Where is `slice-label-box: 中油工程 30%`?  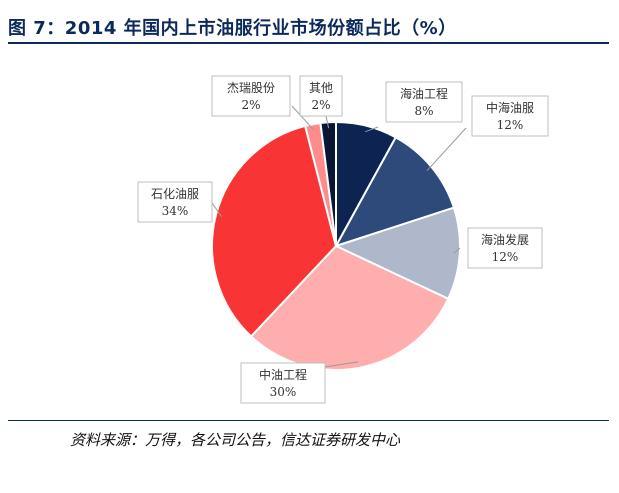 slice-label-box: 中油工程 30% is located at coordinates (283, 383).